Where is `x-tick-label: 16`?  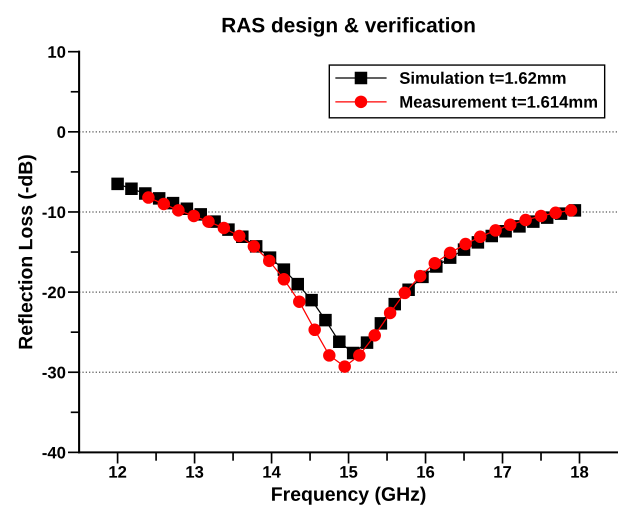 x-tick-label: 16 is located at coordinates (425, 472).